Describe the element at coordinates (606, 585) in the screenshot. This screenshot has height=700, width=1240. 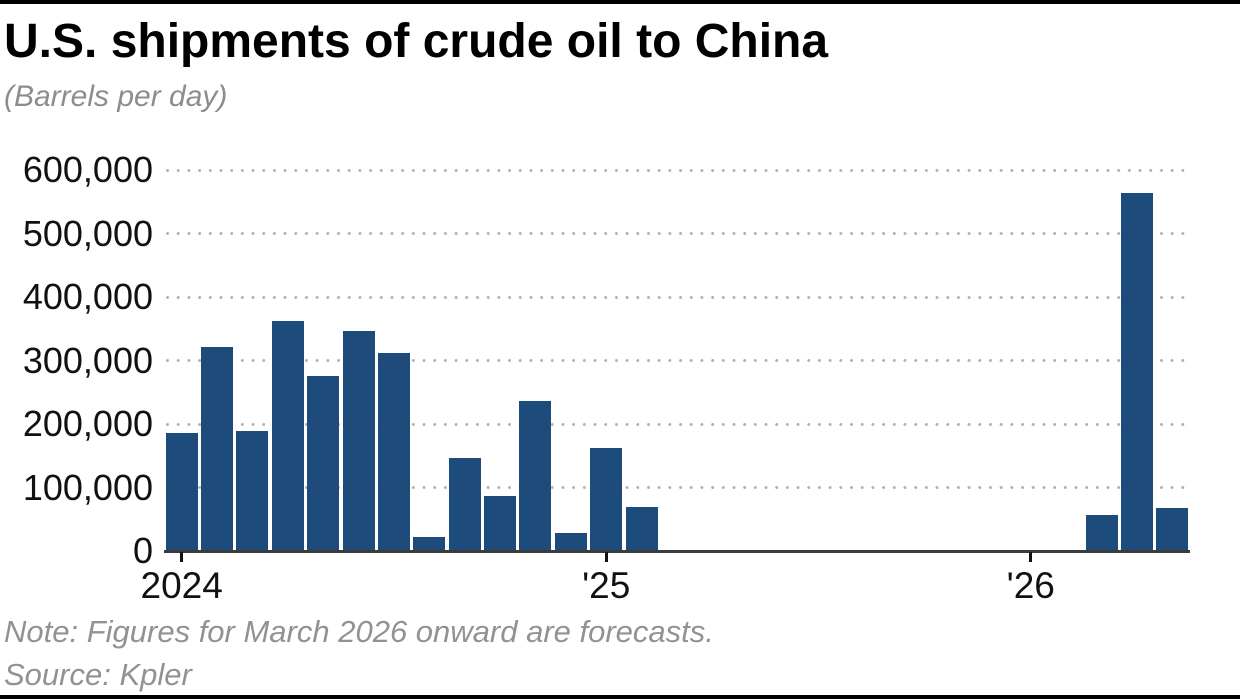
I see `x-axis-label: '25` at that location.